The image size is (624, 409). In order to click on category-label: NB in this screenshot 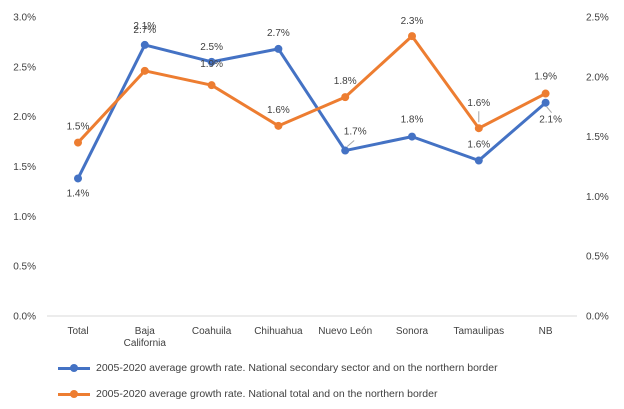, I will do `click(546, 331)`.